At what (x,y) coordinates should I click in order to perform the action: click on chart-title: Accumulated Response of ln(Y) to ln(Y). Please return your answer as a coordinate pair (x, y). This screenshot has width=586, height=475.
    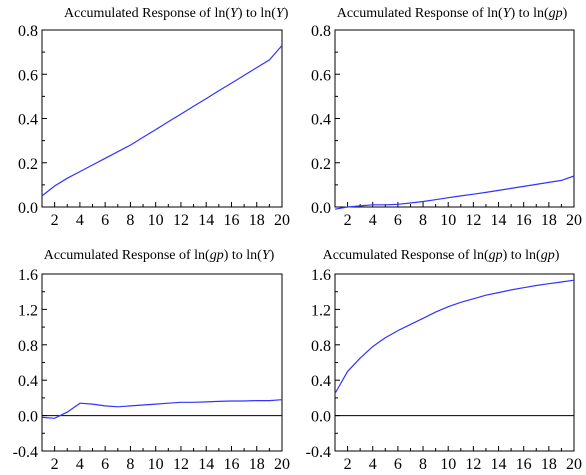
    Looking at the image, I should click on (176, 14).